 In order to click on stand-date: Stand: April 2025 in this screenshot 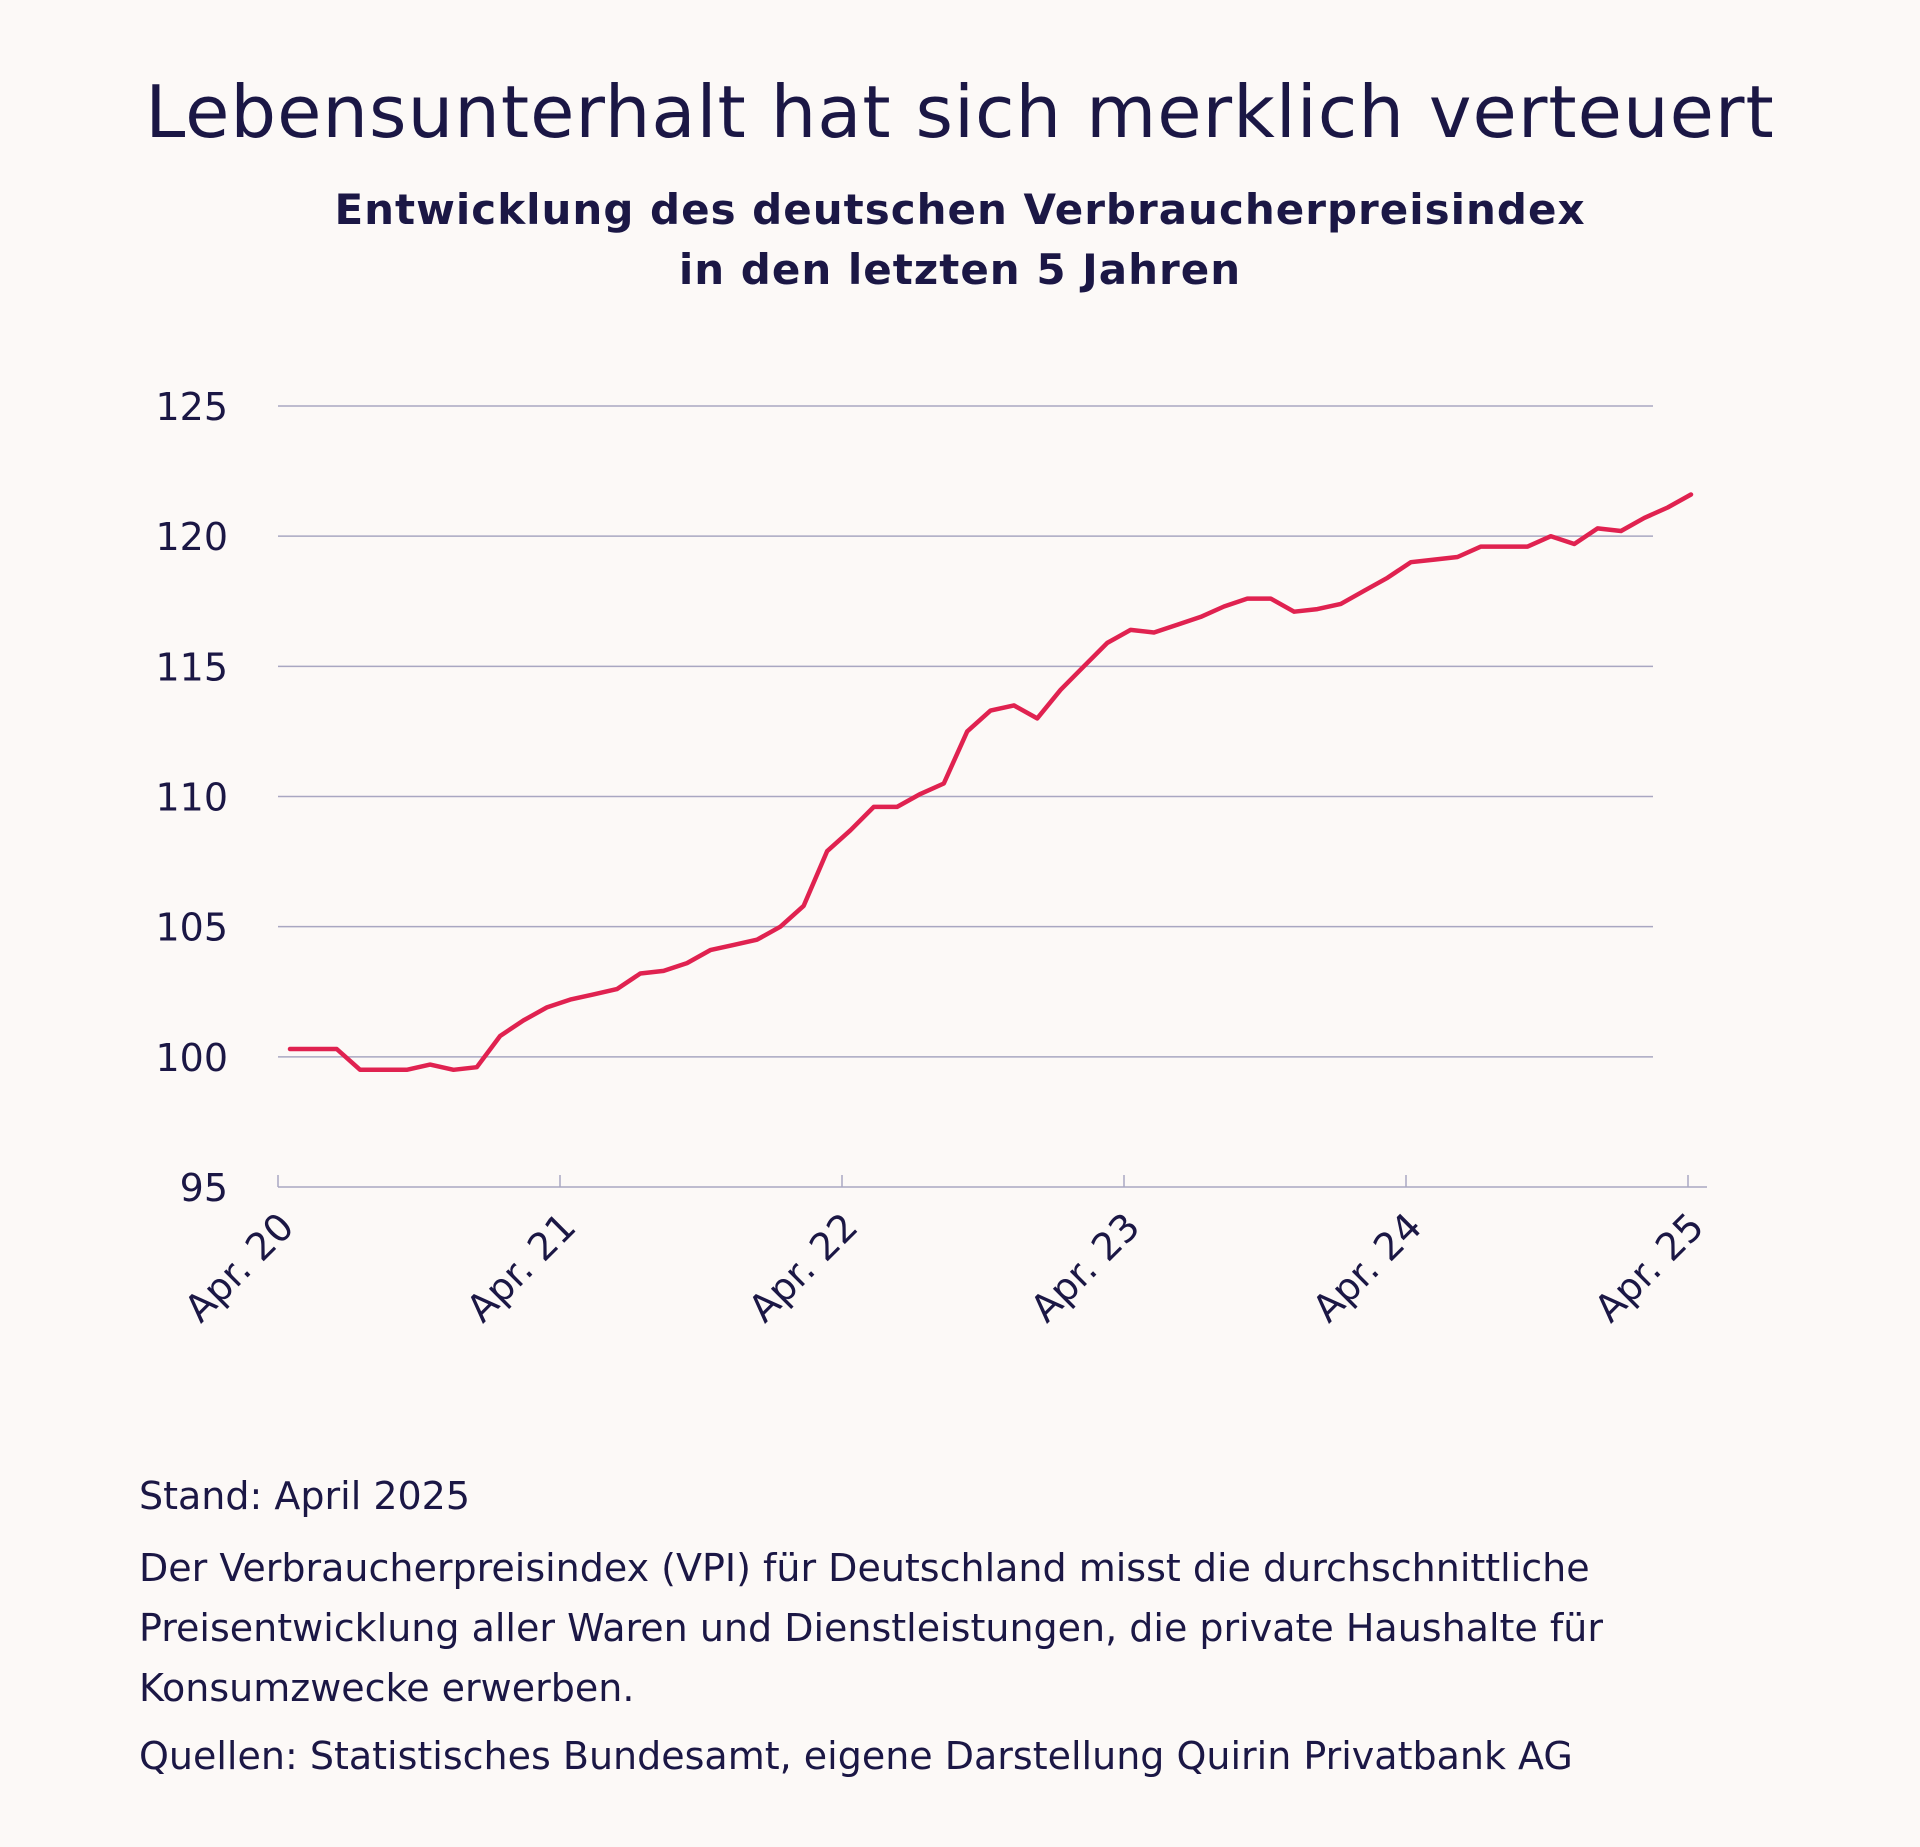, I will do `click(305, 1496)`.